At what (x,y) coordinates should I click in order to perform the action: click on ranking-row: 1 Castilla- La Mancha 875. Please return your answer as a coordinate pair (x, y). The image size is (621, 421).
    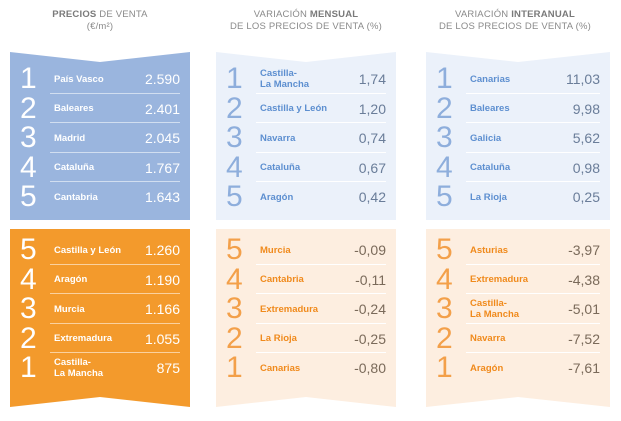
    Looking at the image, I should click on (100, 368).